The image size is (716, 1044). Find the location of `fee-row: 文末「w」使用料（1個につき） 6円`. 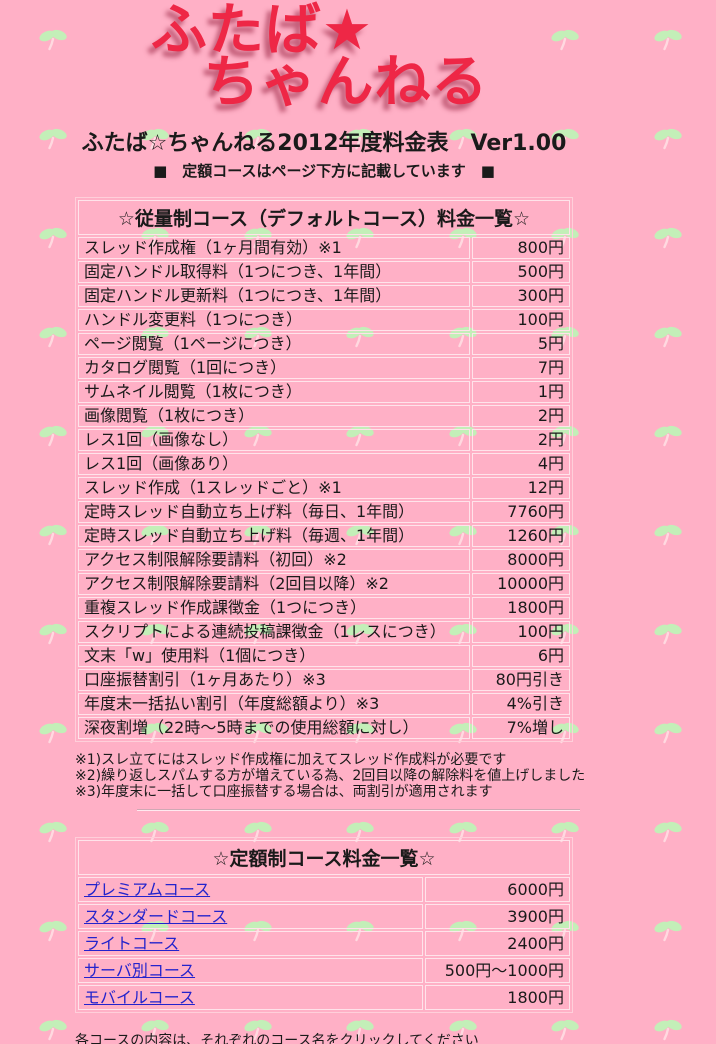

fee-row: 文末「w」使用料（1個につき） 6円 is located at coordinates (324, 656).